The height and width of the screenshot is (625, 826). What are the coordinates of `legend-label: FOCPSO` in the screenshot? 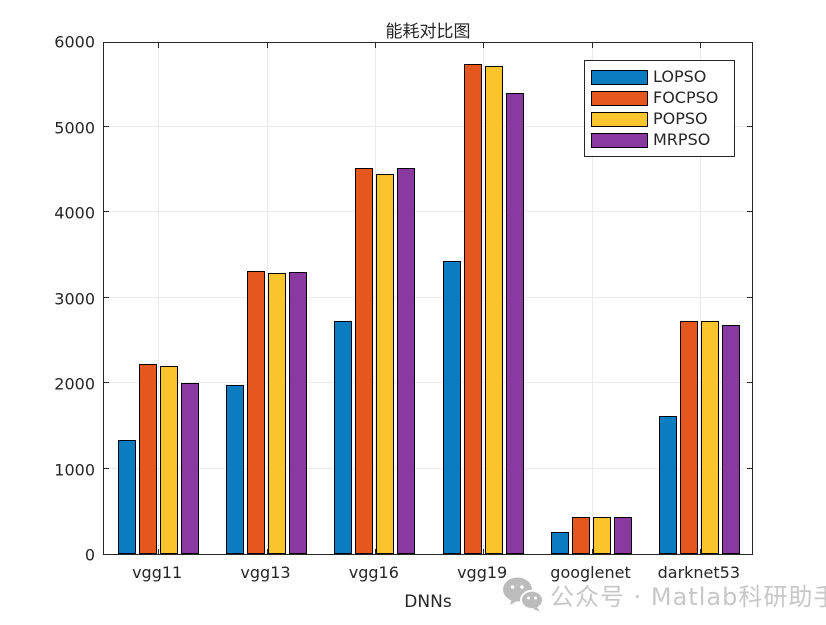 It's located at (686, 97).